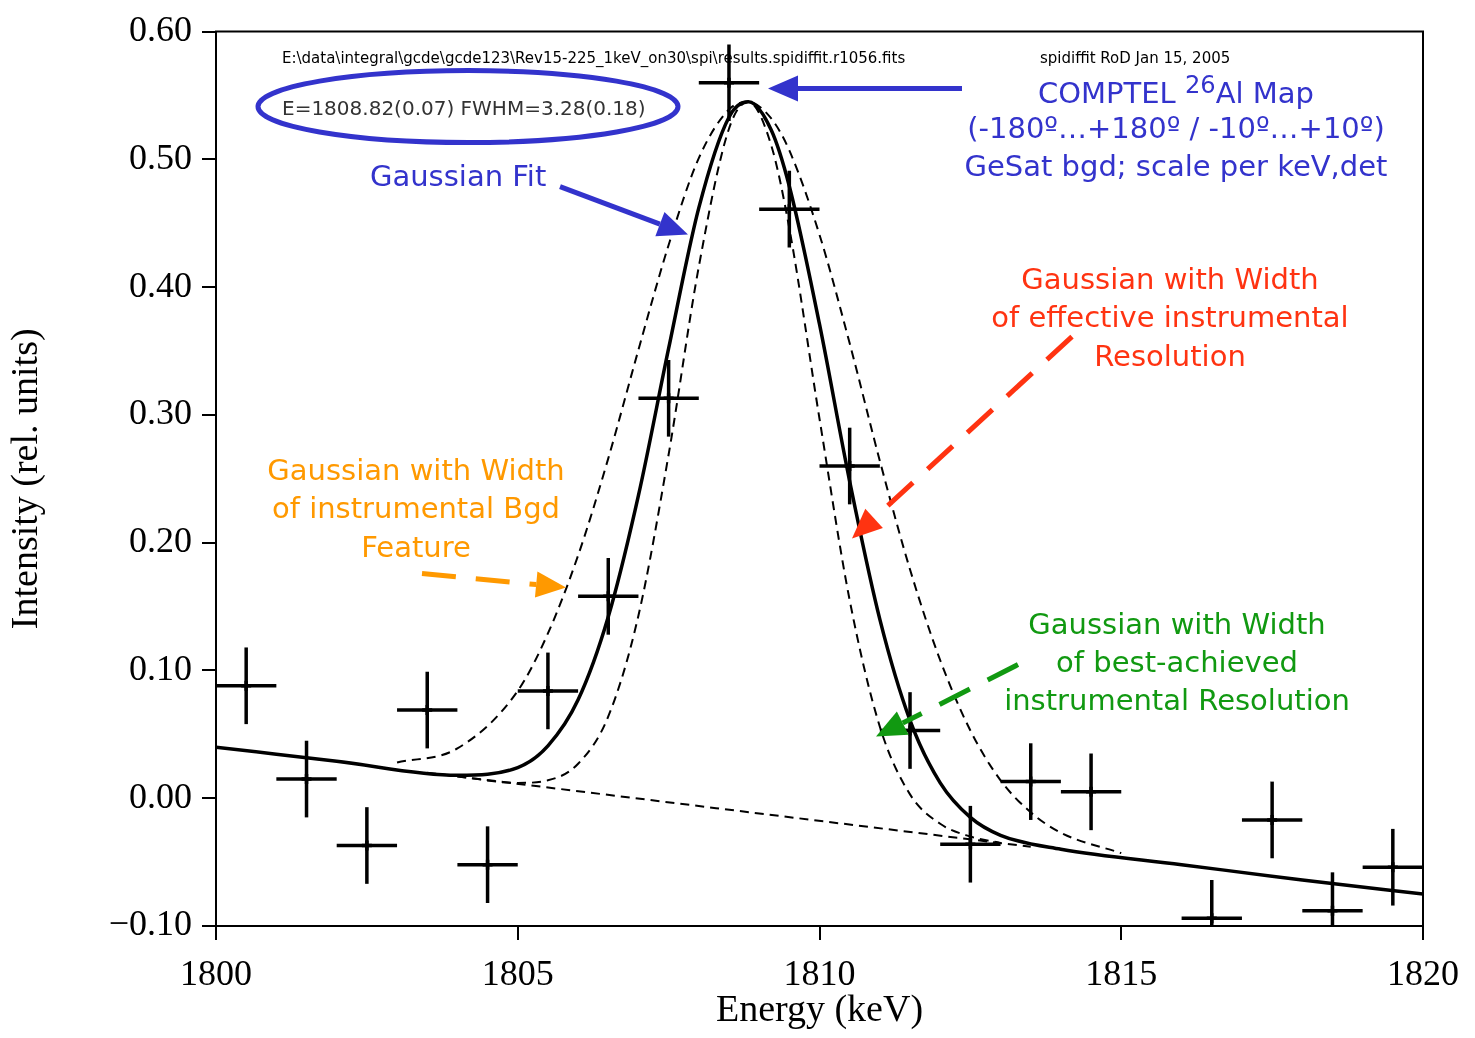  What do you see at coordinates (24, 479) in the screenshot?
I see `y-axis-title: Intensity (rel. units)` at bounding box center [24, 479].